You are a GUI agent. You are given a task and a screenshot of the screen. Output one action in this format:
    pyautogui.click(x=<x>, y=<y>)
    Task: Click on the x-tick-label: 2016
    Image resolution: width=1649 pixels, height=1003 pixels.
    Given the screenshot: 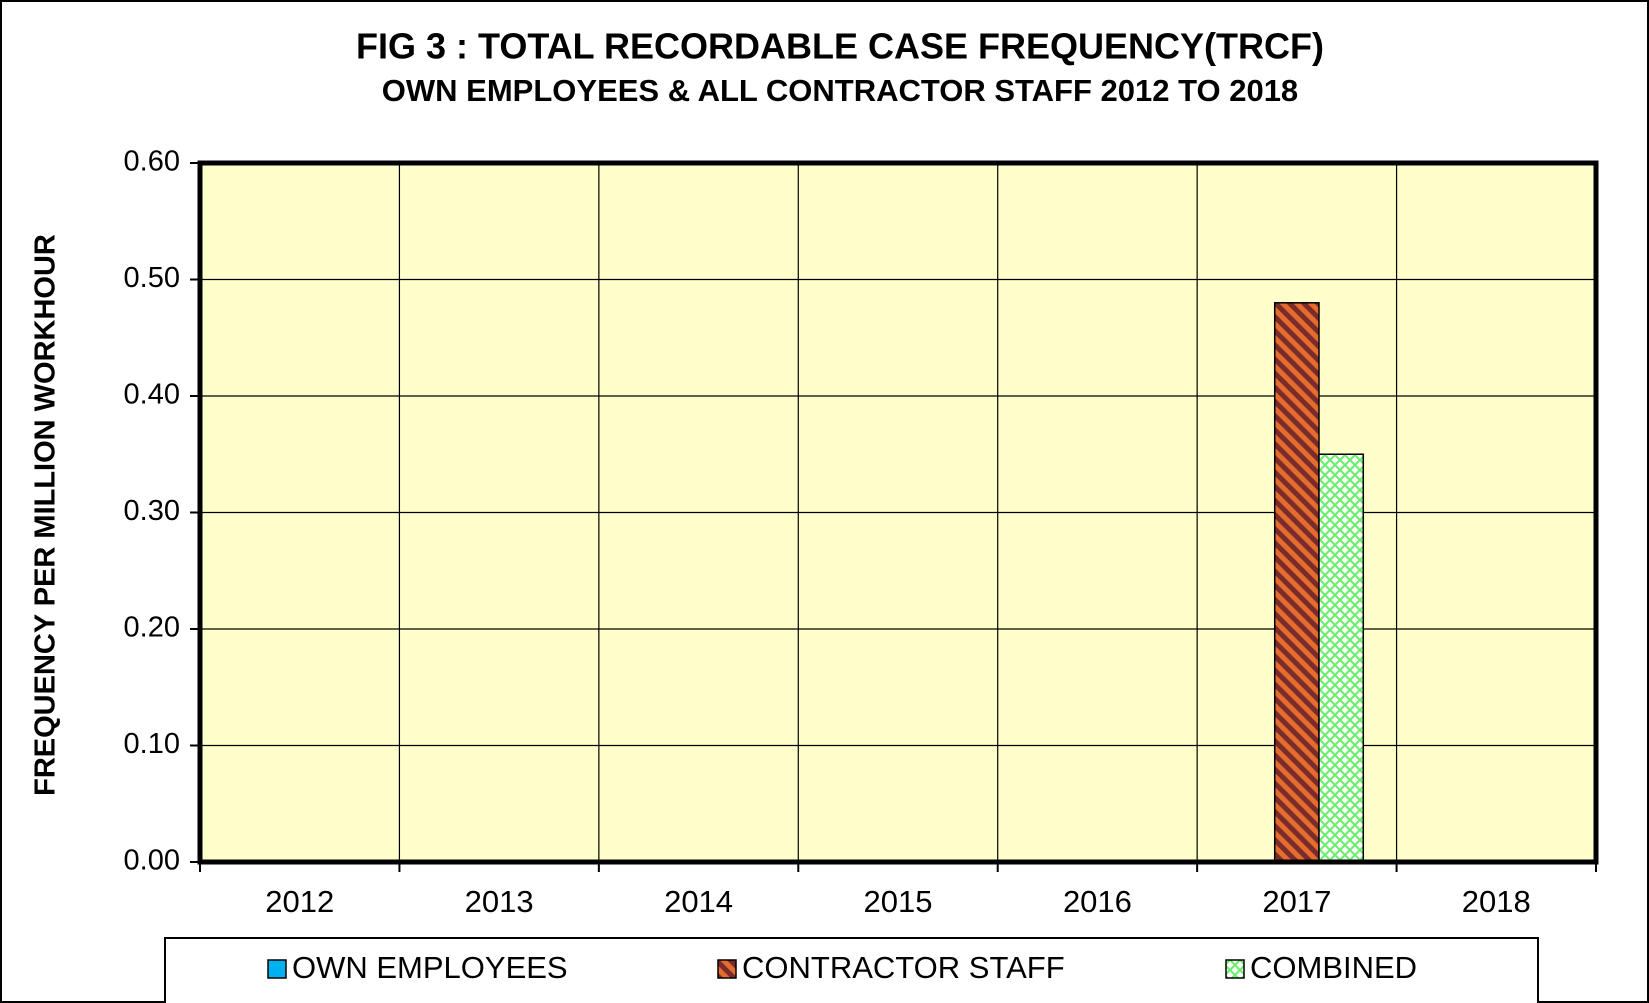 What is the action you would take?
    pyautogui.click(x=1097, y=901)
    